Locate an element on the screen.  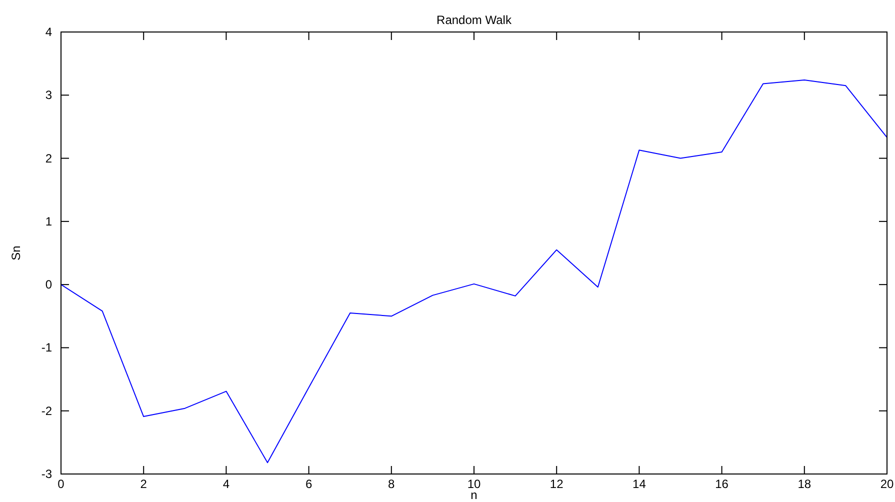
x-tick-label: 12 is located at coordinates (557, 484).